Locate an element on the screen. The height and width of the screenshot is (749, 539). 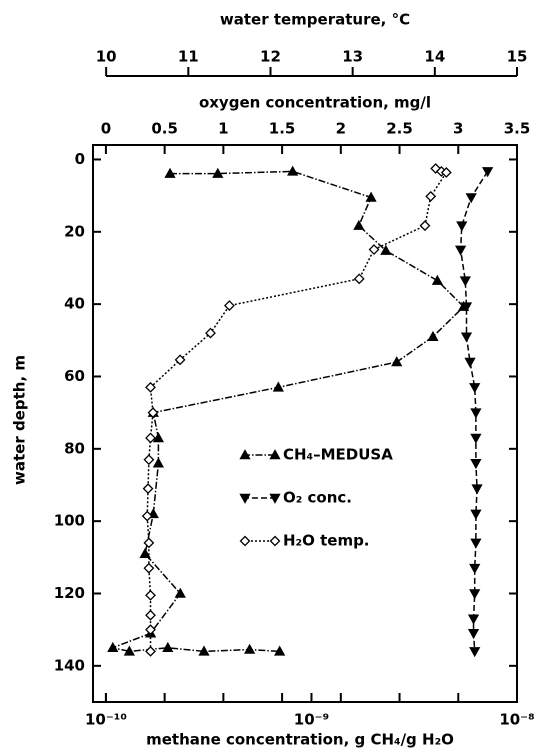
x-tick-label: 10⁻⁹ is located at coordinates (311, 720).